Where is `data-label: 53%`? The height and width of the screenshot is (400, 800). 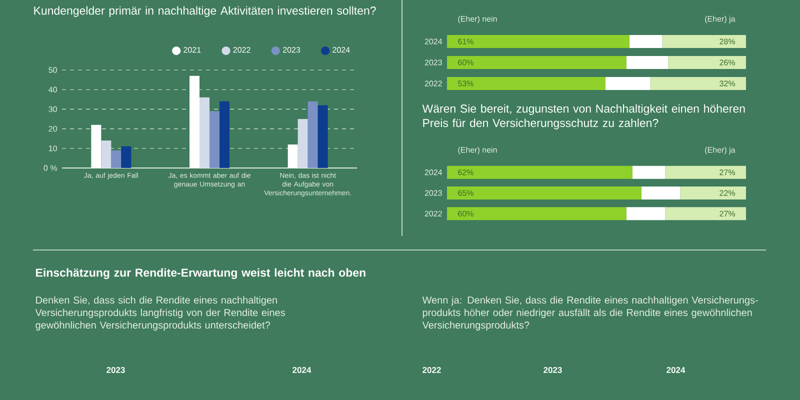
data-label: 53% is located at coordinates (466, 83).